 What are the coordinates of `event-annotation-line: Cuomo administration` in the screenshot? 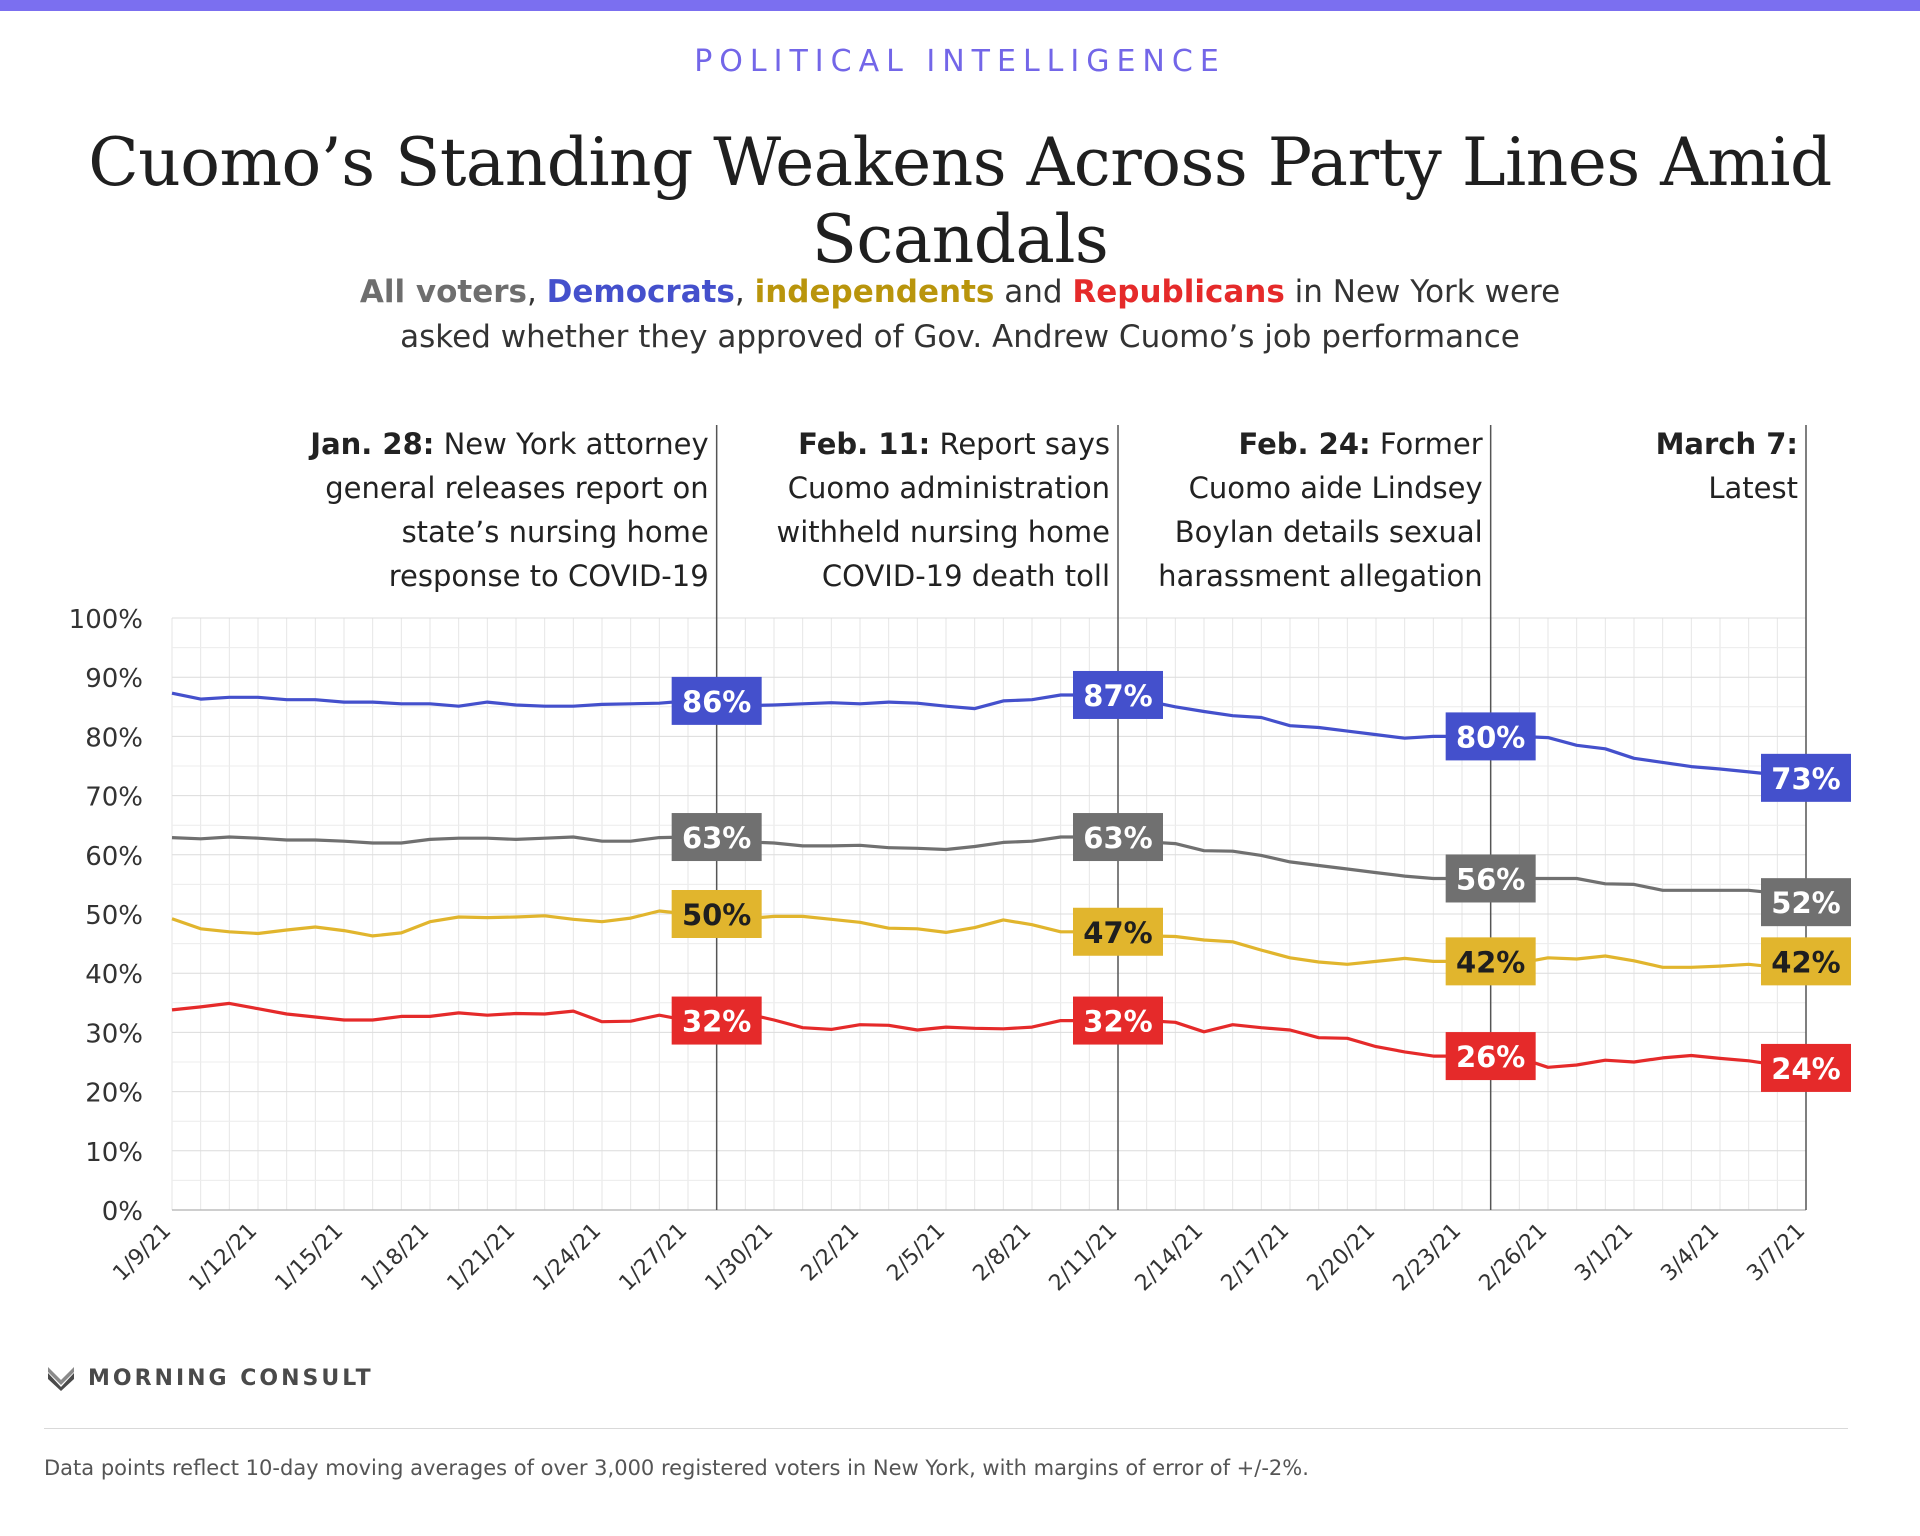 It's located at (949, 488).